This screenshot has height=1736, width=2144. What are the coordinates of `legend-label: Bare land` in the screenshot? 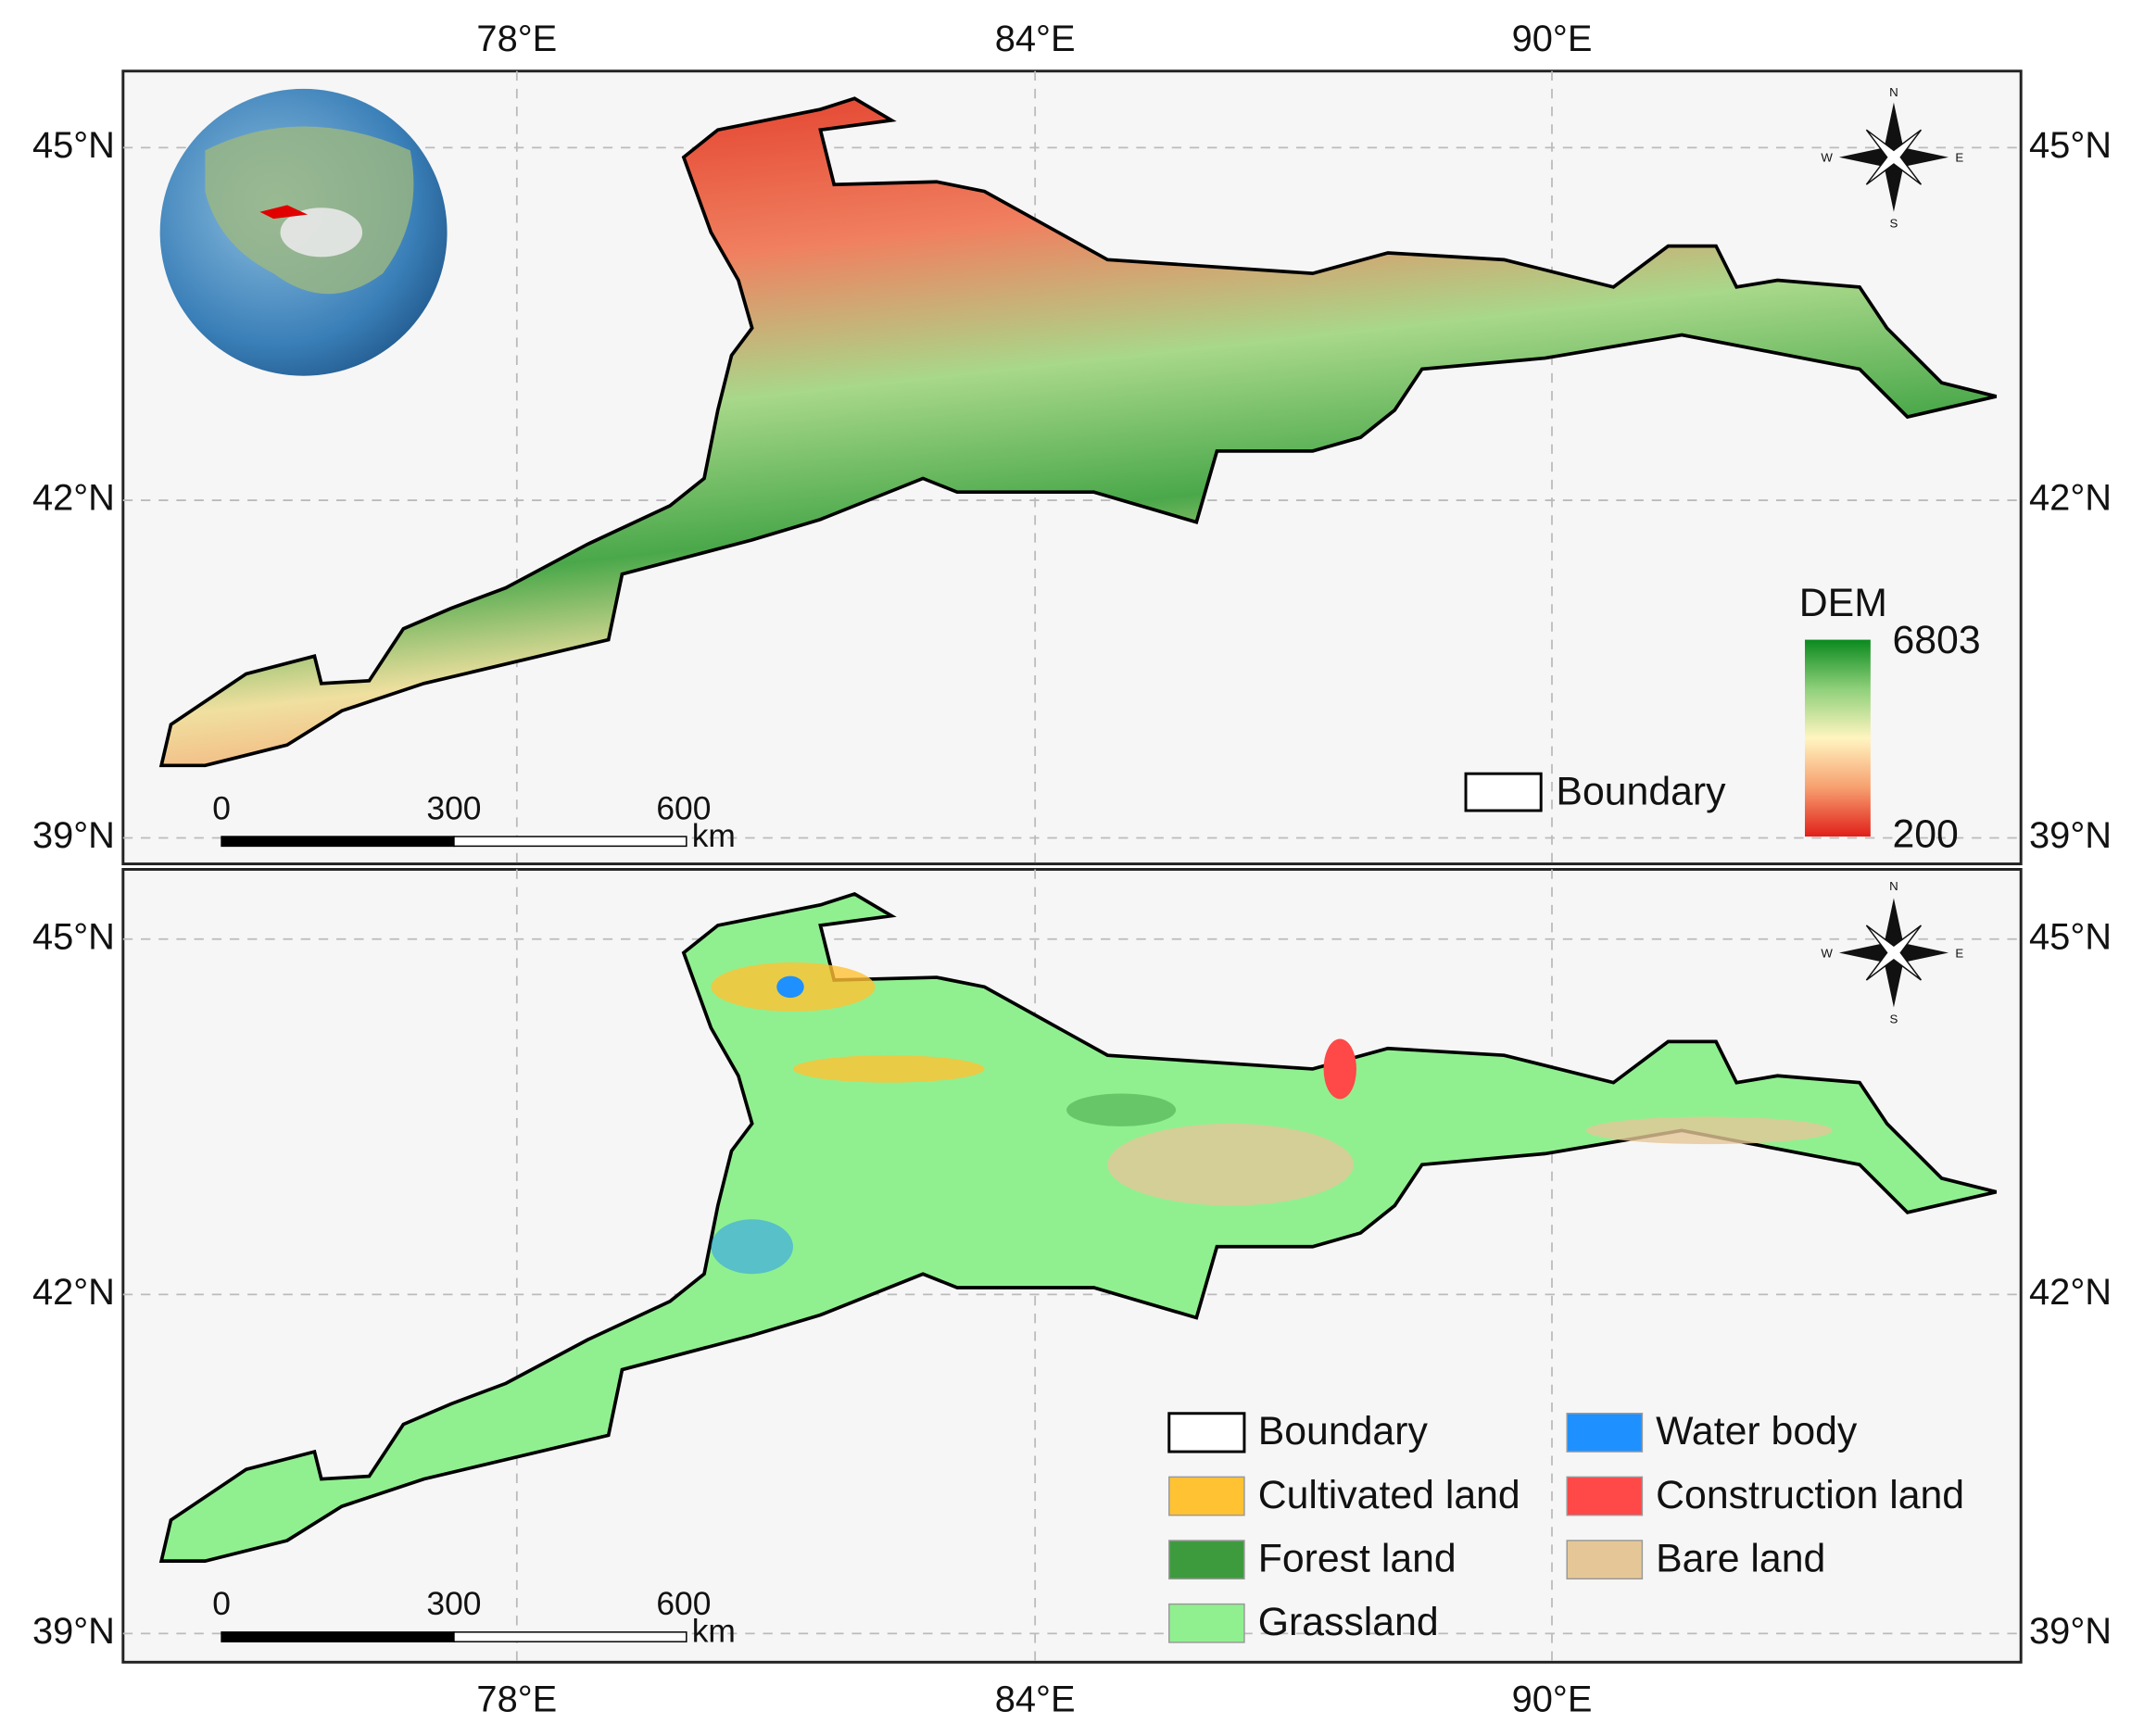 It's located at (1740, 1558).